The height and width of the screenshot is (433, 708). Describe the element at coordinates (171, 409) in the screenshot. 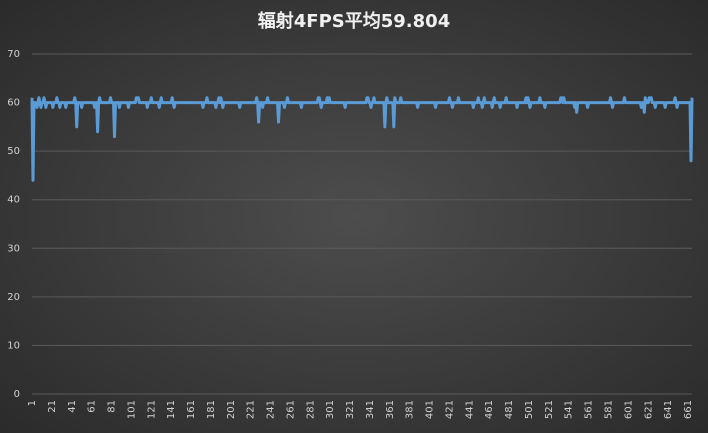

I see `x-tick-label: 141` at that location.